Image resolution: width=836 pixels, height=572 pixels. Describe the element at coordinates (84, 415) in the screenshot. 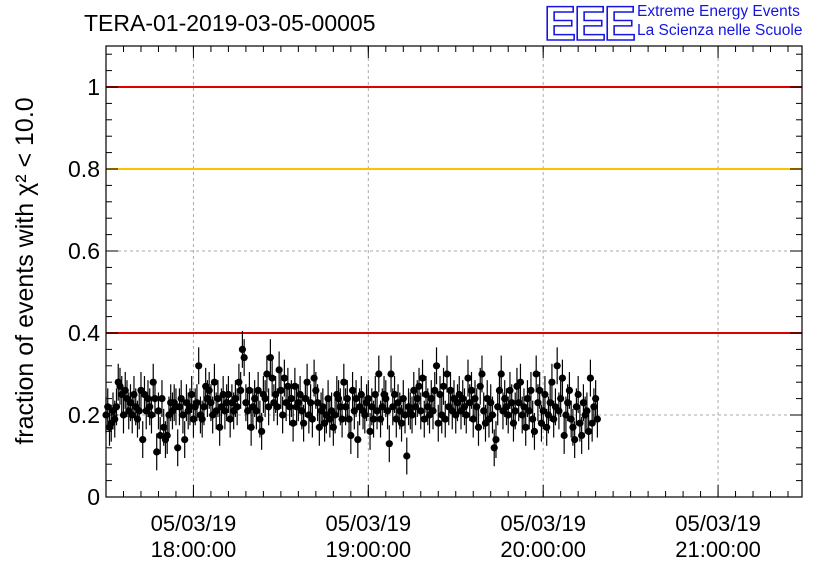

I see `y-tick-label: 0.2` at that location.